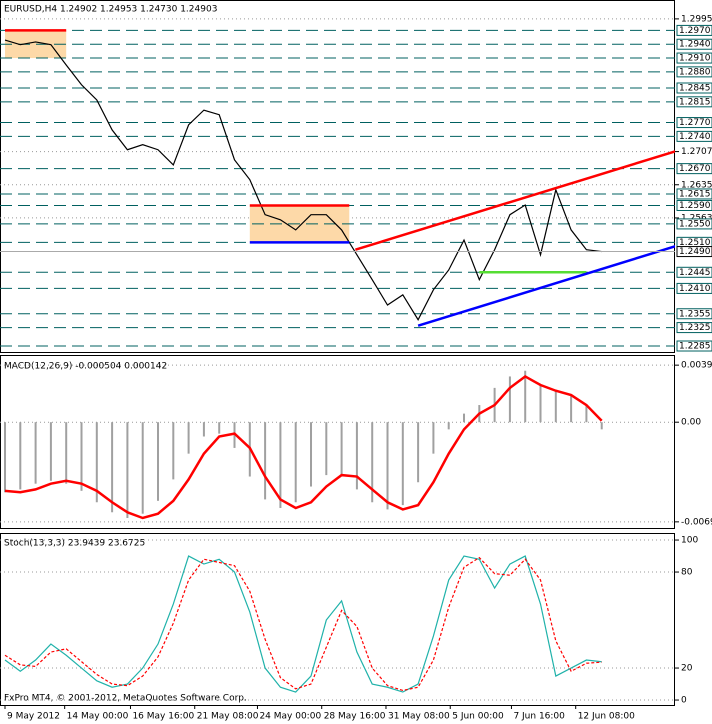  I want to click on y-tick-label: 80, so click(687, 573).